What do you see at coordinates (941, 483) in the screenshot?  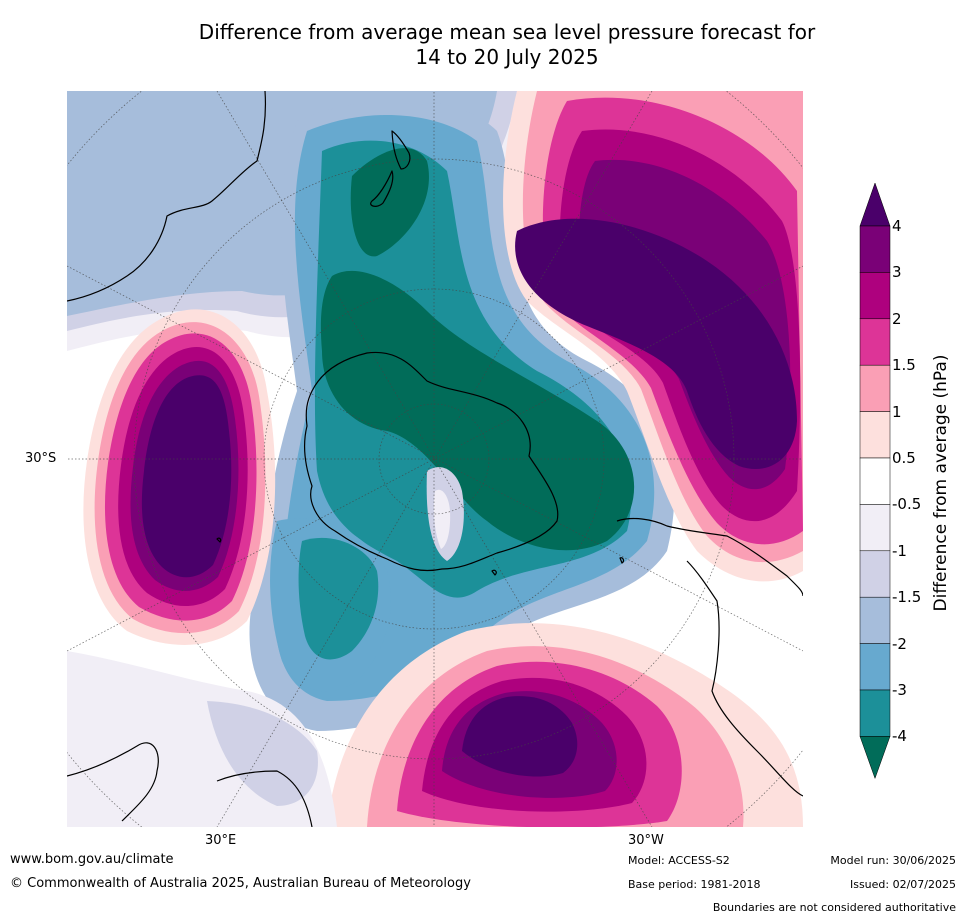 I see `colorbar-label: Difference from average (hPa)` at bounding box center [941, 483].